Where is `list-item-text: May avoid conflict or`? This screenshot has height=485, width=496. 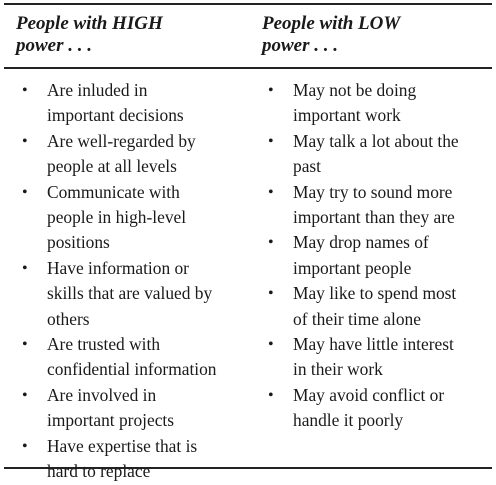
list-item-text: May avoid conflict or is located at coordinates (391, 395).